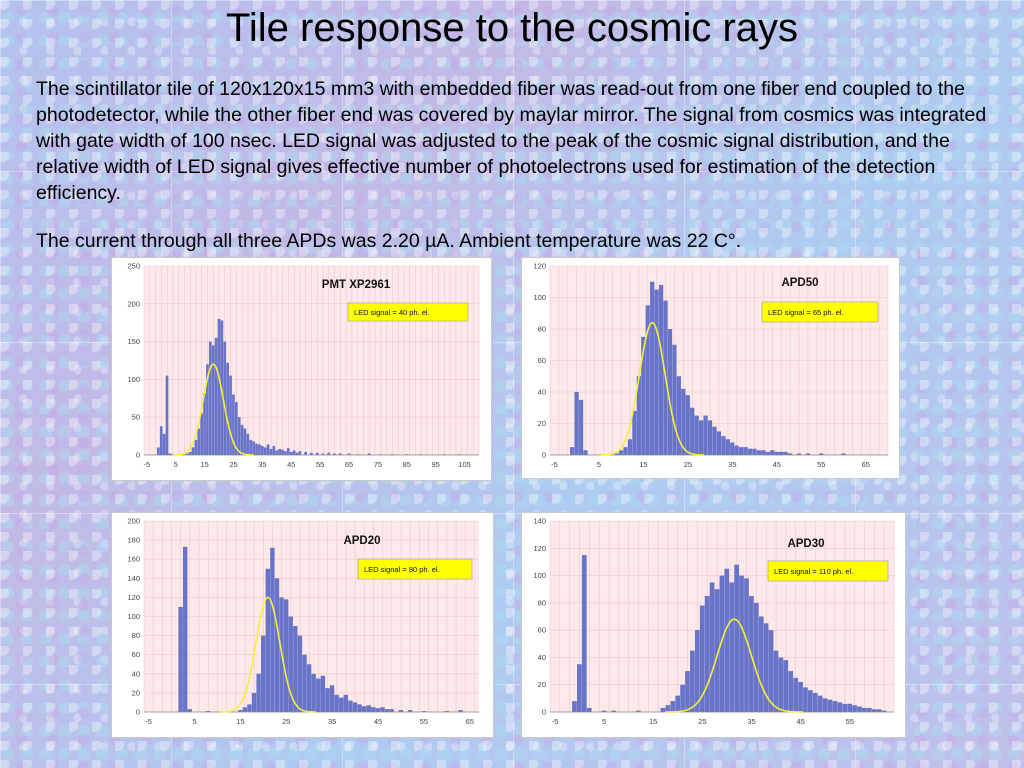  Describe the element at coordinates (133, 341) in the screenshot. I see `y-tick-label: 150` at that location.